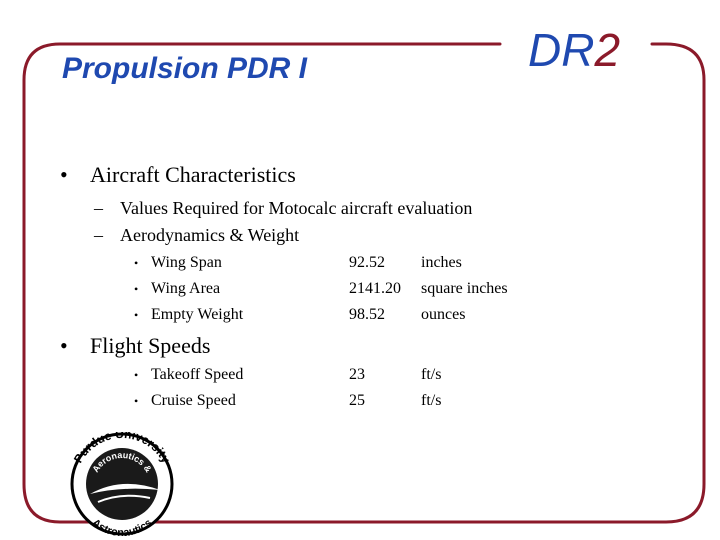  What do you see at coordinates (125, 488) in the screenshot?
I see `swoosh-icon` at bounding box center [125, 488].